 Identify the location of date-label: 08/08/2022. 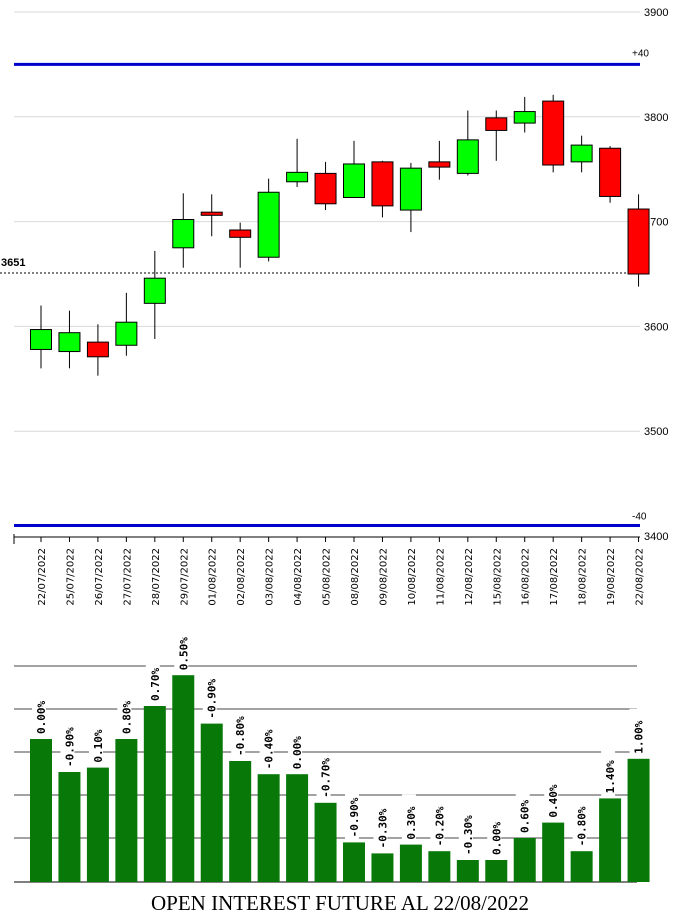
(355, 577).